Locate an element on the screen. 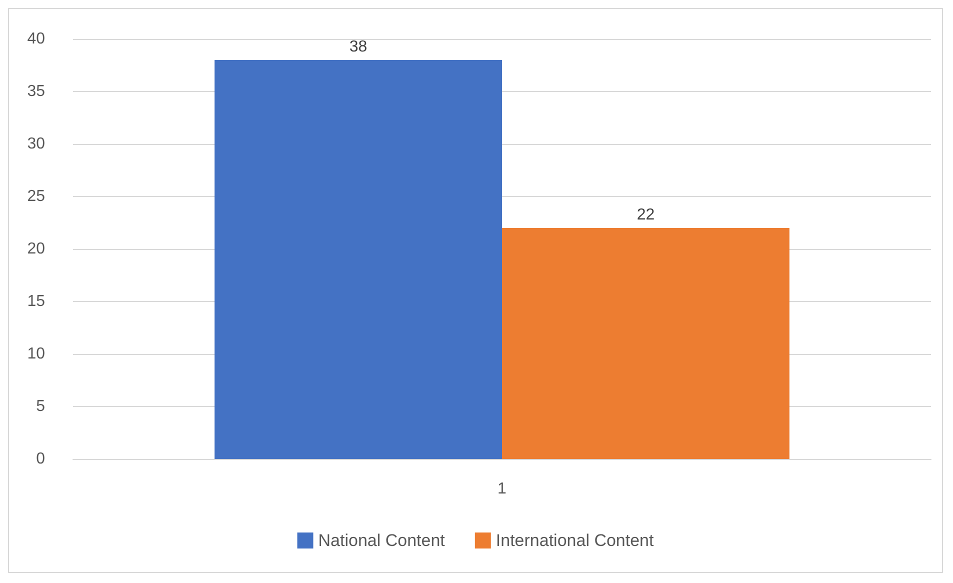 The width and height of the screenshot is (953, 583). y-tick-label: 10 is located at coordinates (36, 354).